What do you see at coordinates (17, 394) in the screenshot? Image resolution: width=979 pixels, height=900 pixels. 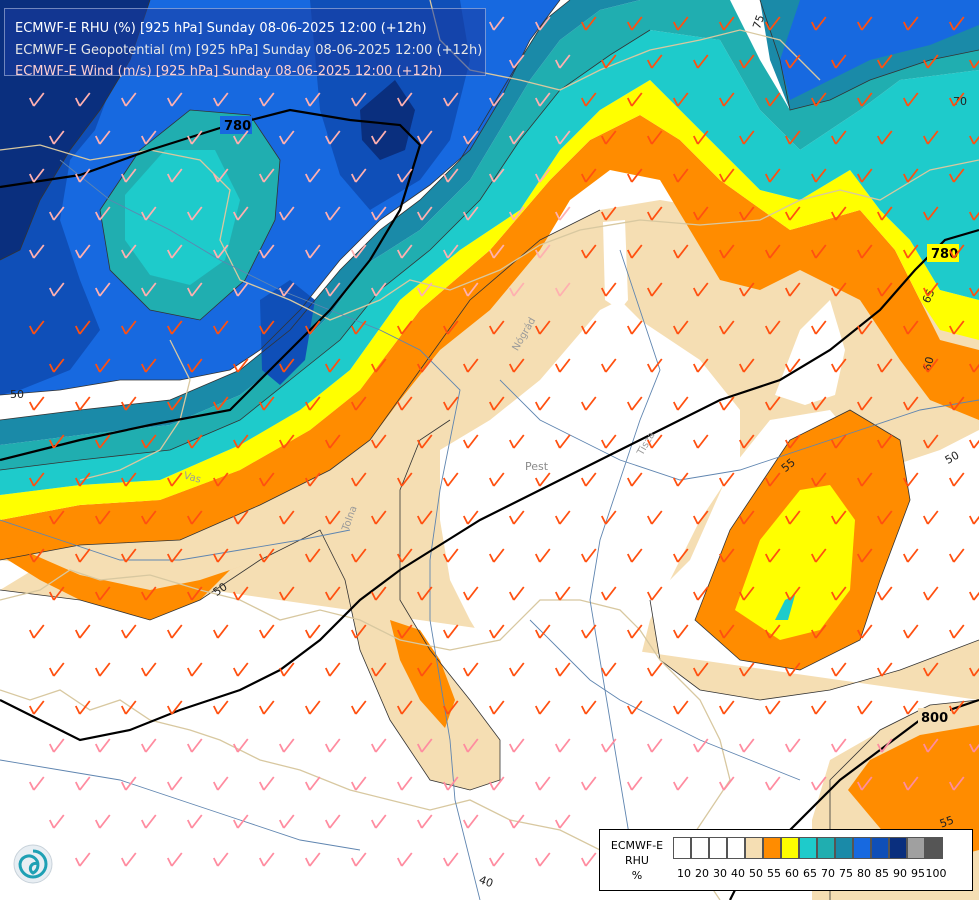 I see `rhu-contour-label: 50` at bounding box center [17, 394].